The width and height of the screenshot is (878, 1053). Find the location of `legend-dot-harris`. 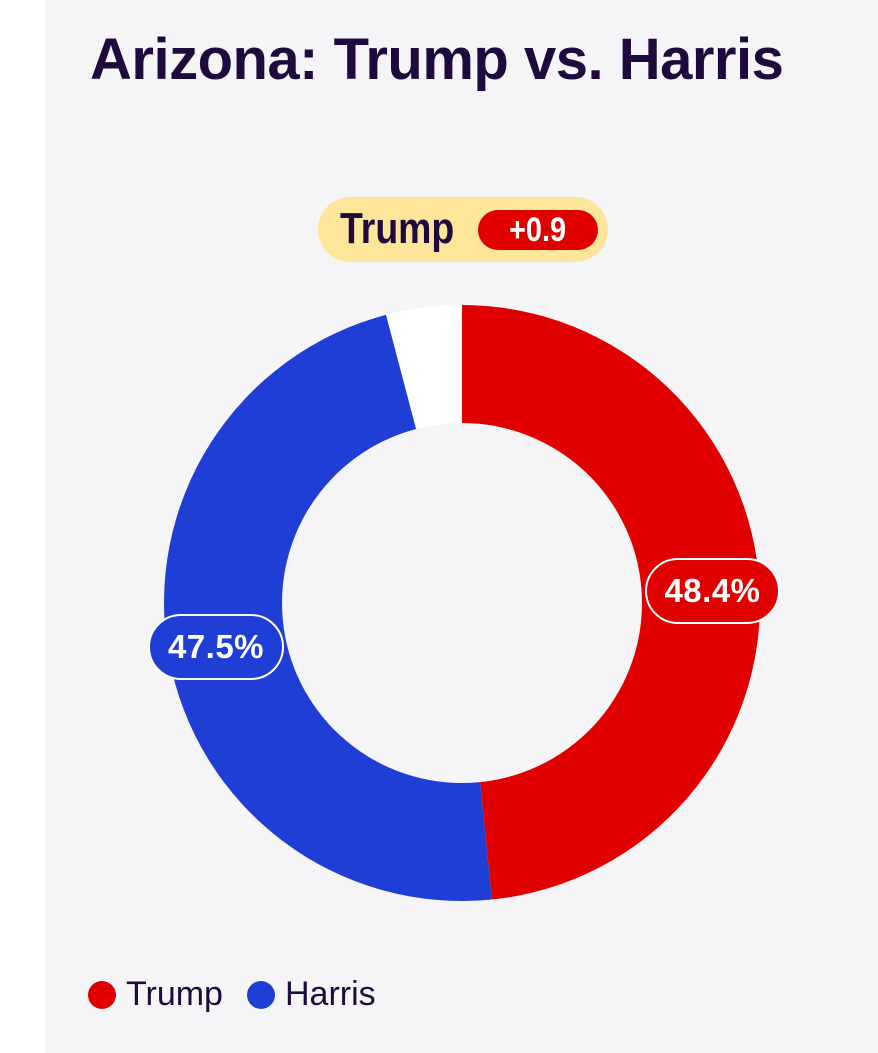

legend-dot-harris is located at coordinates (260, 994).